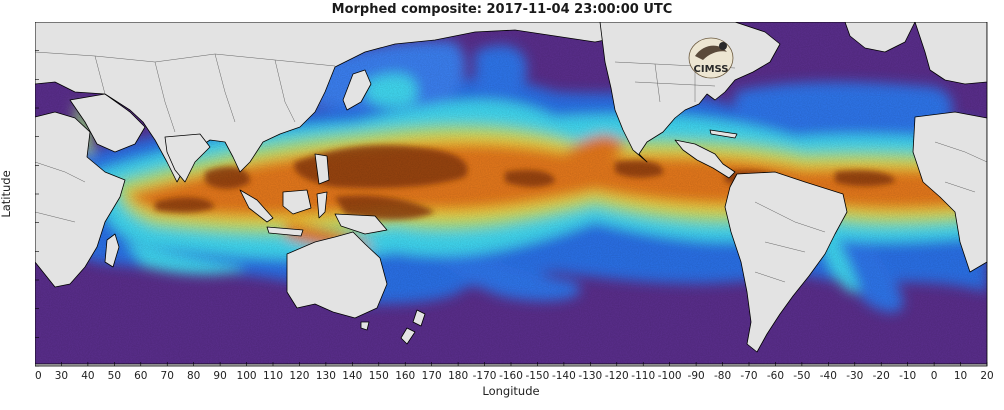 The height and width of the screenshot is (410, 1004). I want to click on y-axis: 6050403020100-10-20-30-40-50-60, so click(37, 194).